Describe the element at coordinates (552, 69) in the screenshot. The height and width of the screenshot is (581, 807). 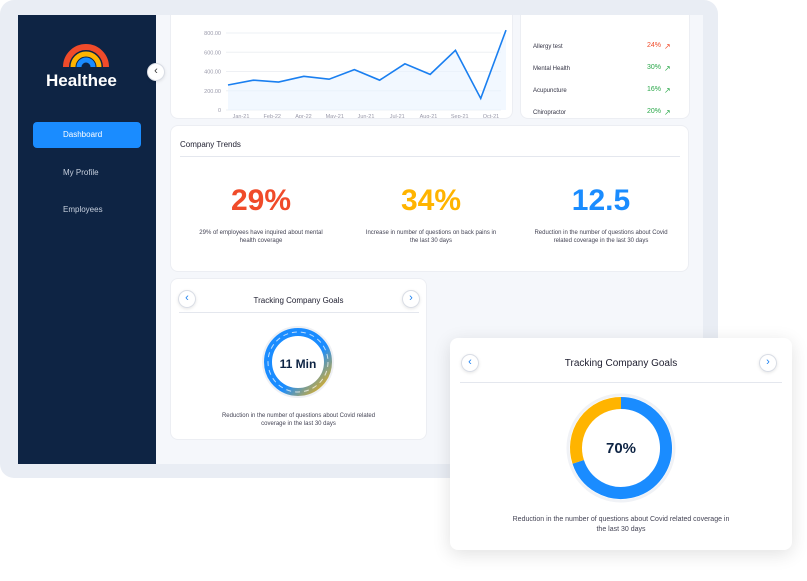
I see `service-name: Mental Health` at that location.